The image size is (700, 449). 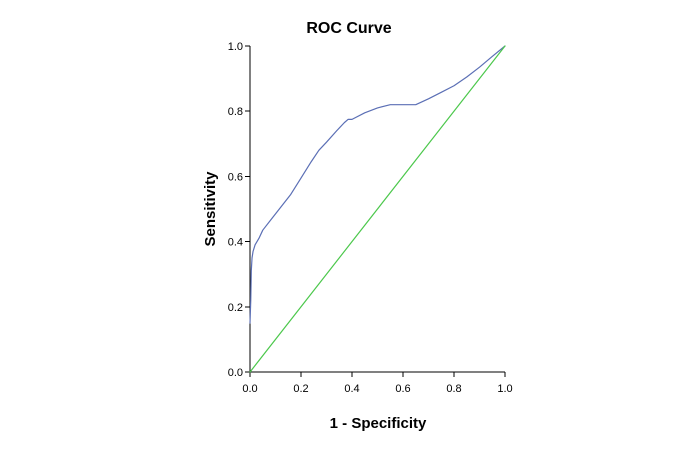 What do you see at coordinates (235, 47) in the screenshot?
I see `y-tick-label: 1.0` at bounding box center [235, 47].